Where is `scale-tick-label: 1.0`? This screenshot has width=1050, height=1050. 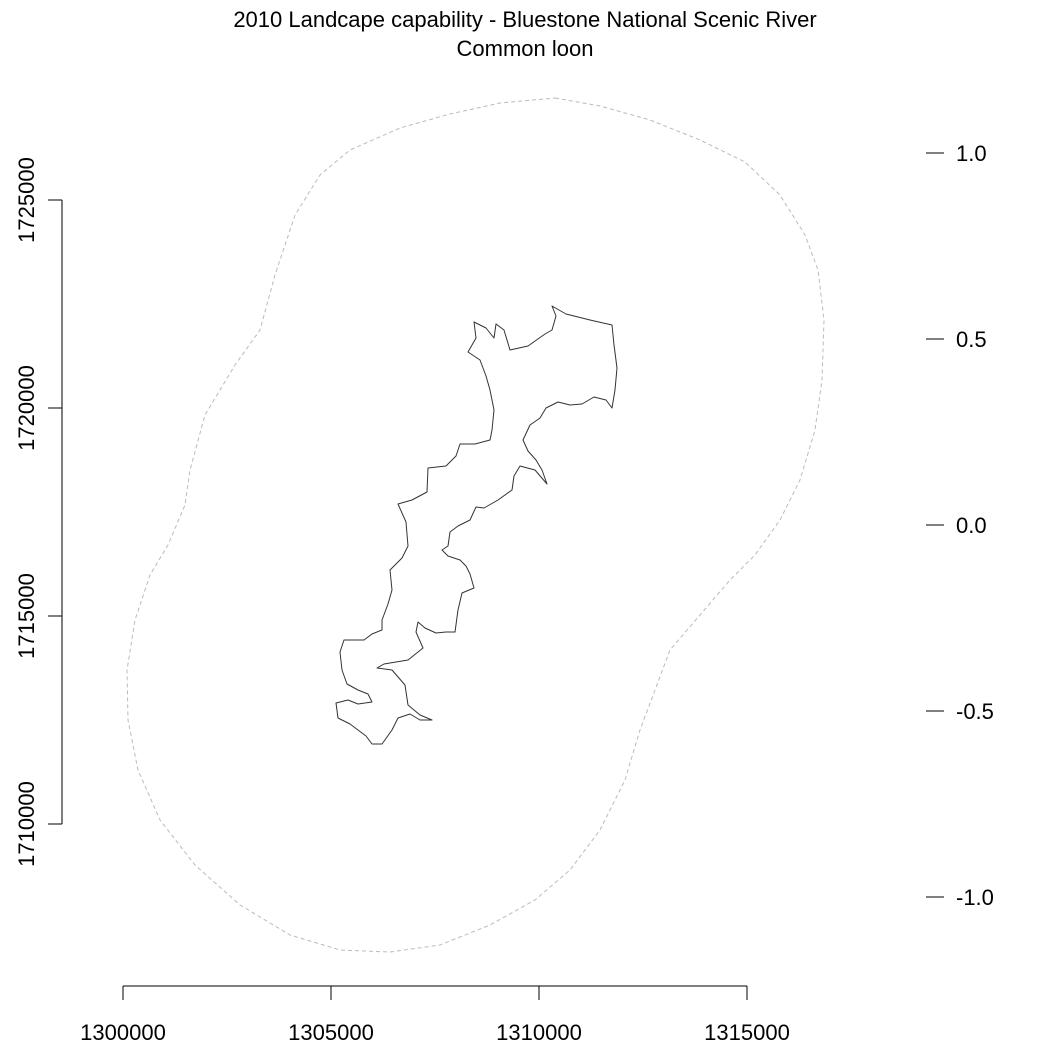 scale-tick-label: 1.0 is located at coordinates (971, 153).